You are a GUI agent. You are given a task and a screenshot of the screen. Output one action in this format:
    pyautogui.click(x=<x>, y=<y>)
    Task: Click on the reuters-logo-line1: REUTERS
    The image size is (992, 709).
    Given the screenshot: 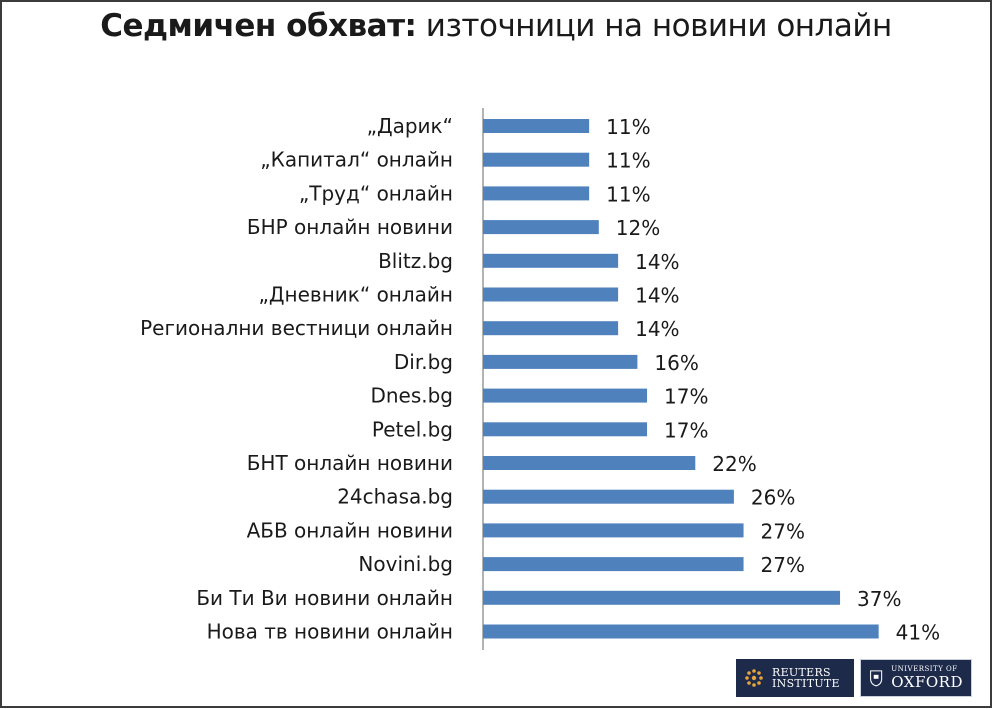 What is the action you would take?
    pyautogui.click(x=801, y=672)
    